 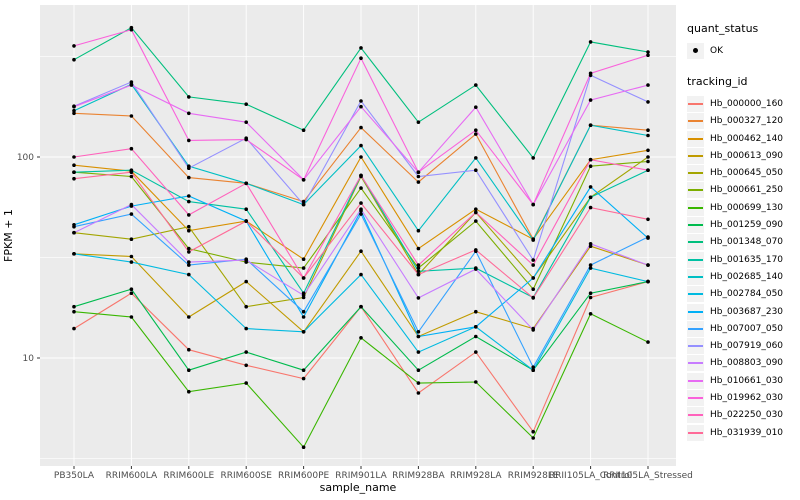 I want to click on legend-item-label: Hb_022250_030, so click(x=747, y=415).